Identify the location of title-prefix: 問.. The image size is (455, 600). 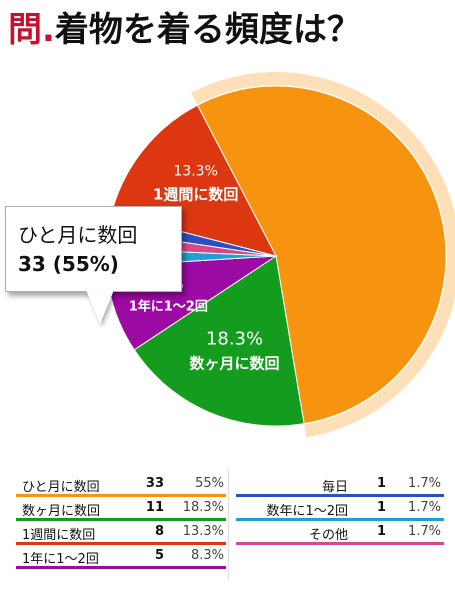
(31, 30).